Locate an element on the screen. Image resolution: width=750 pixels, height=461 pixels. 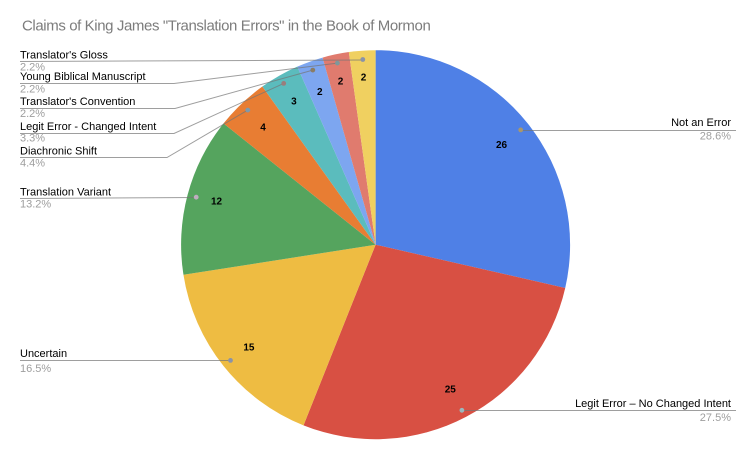
svg-text: 15 is located at coordinates (249, 348).